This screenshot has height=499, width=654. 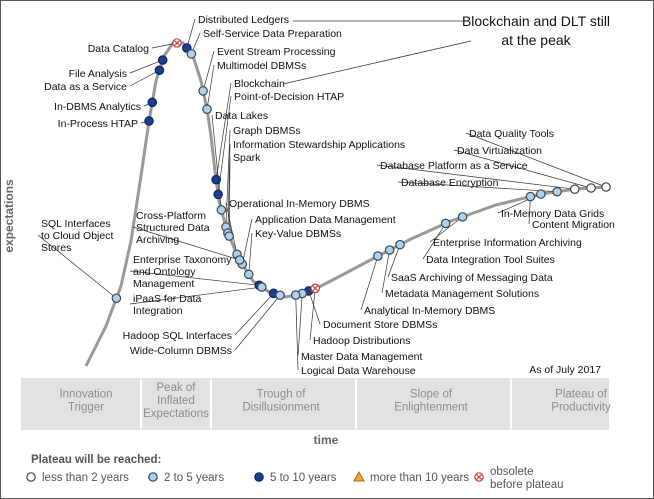 I want to click on phase-label: Inflated, so click(x=176, y=401).